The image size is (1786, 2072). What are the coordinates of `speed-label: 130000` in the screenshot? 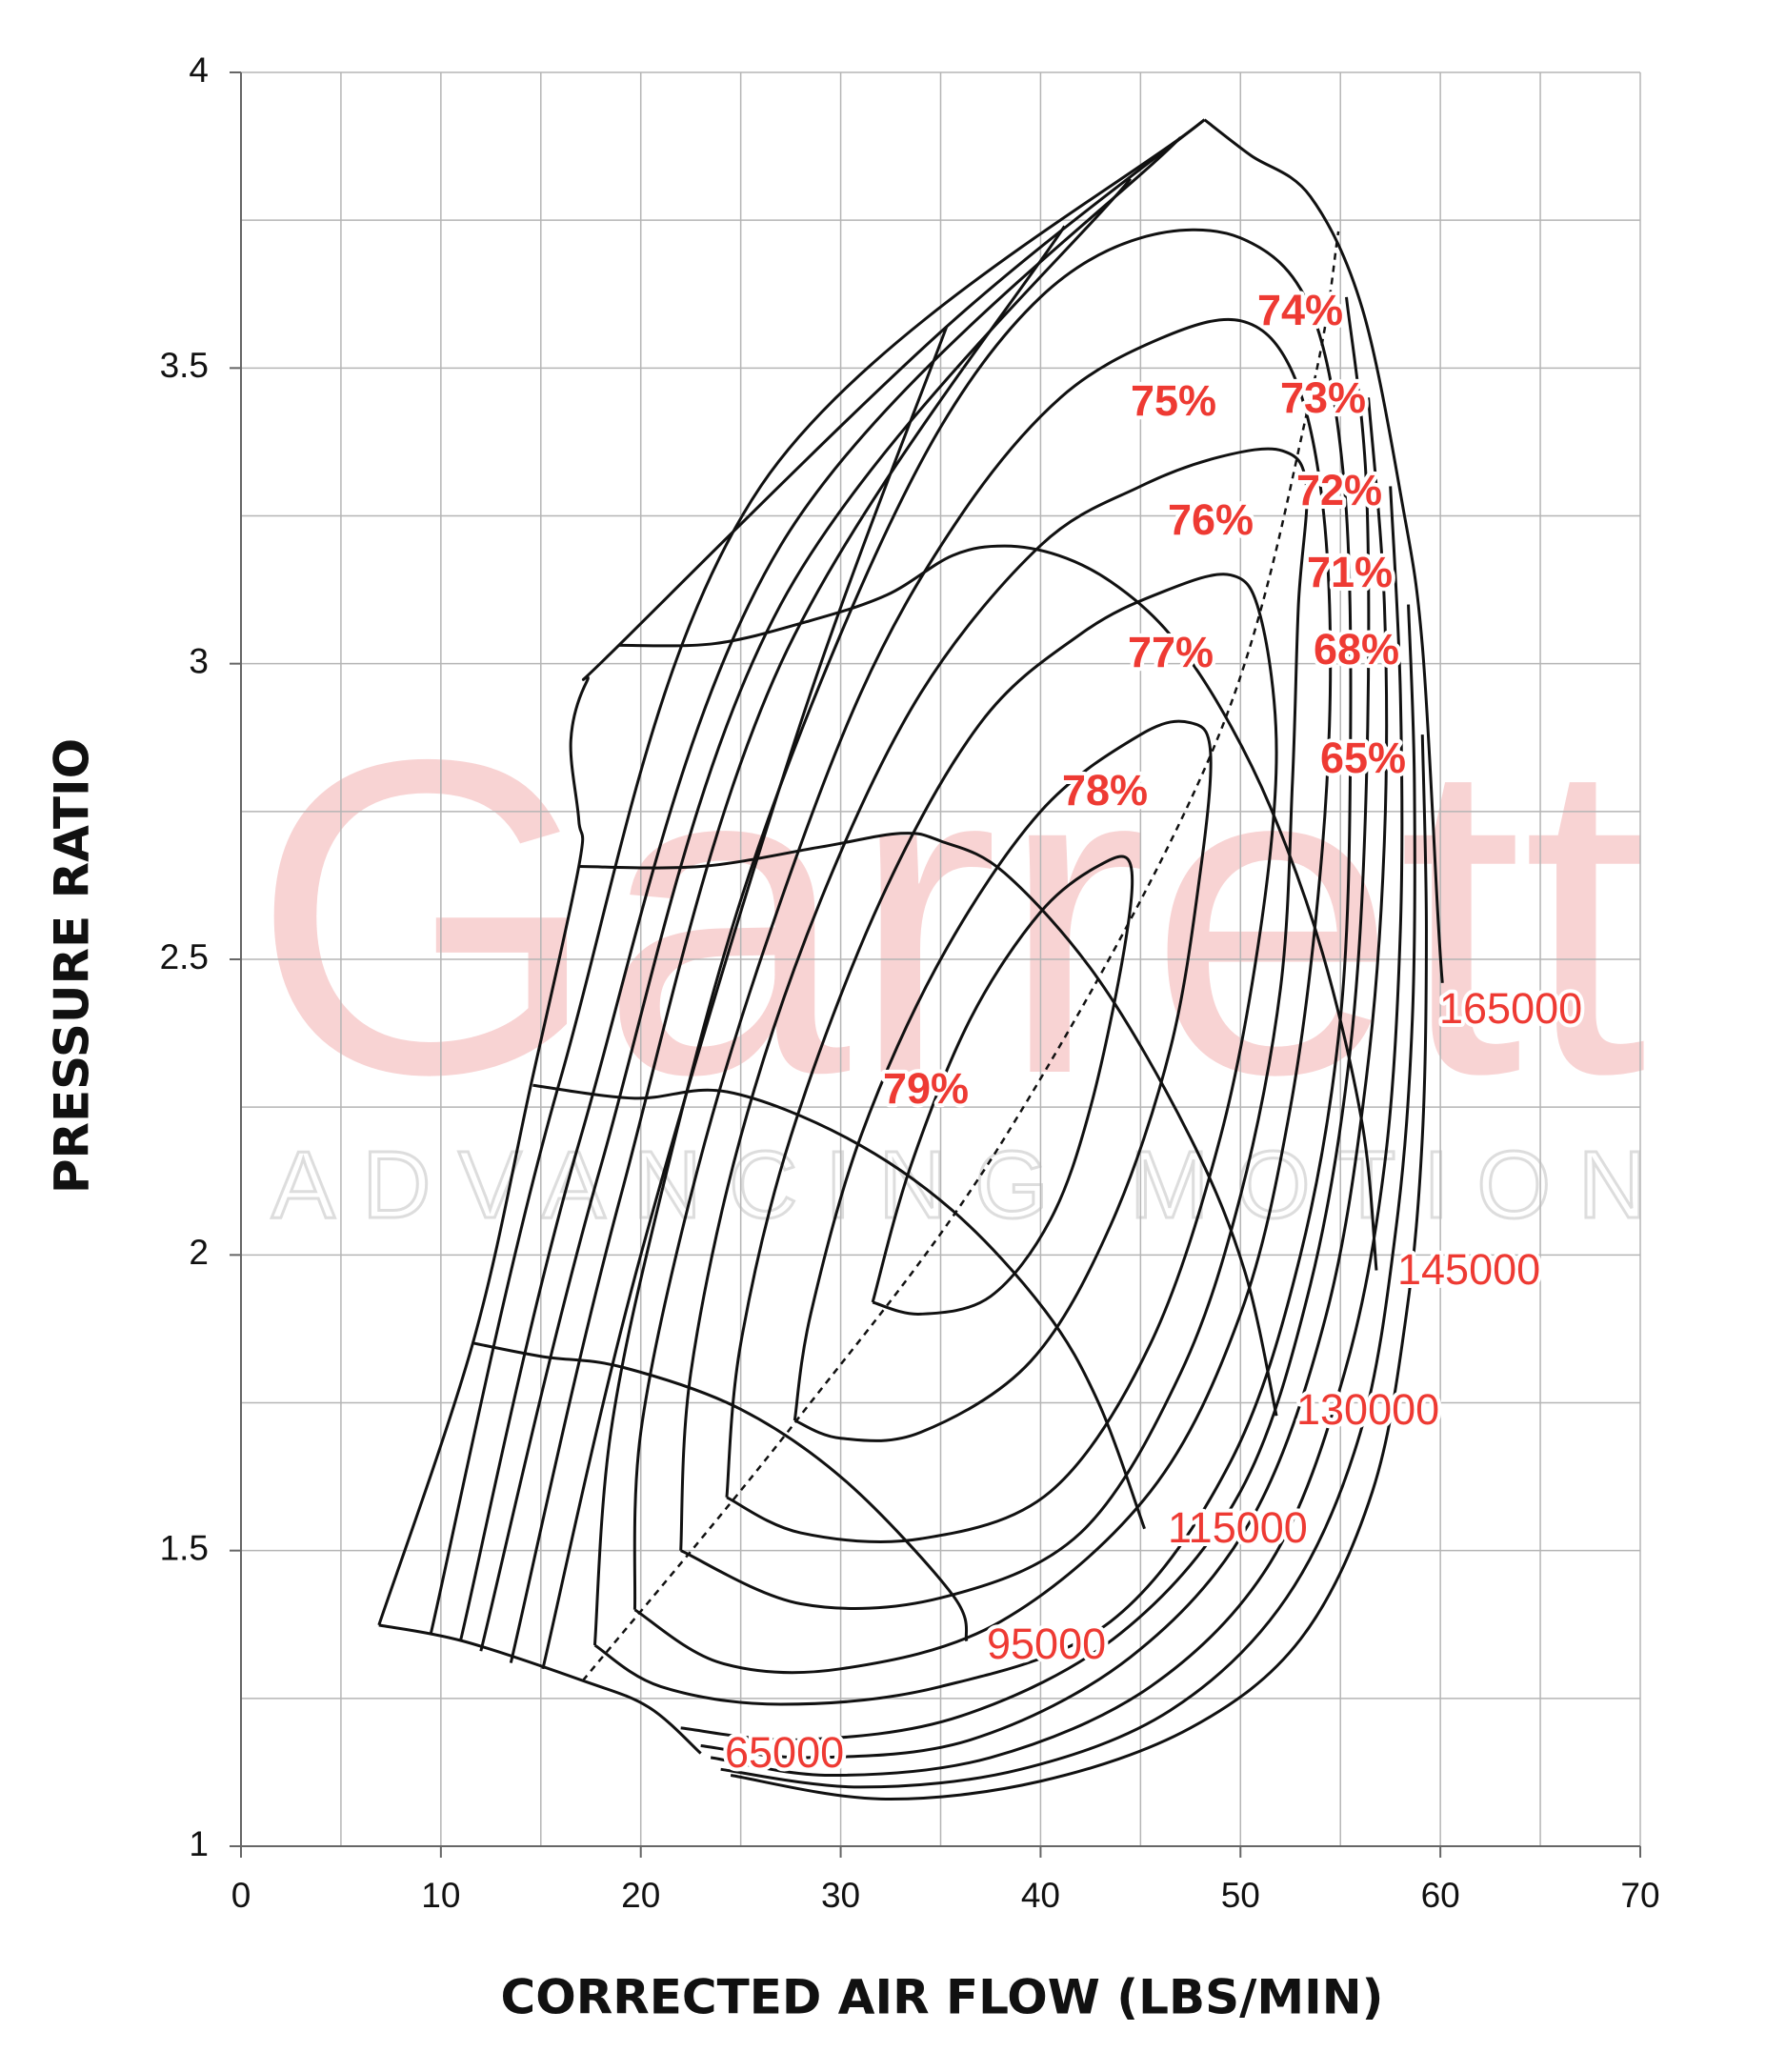 It's located at (1367, 1410).